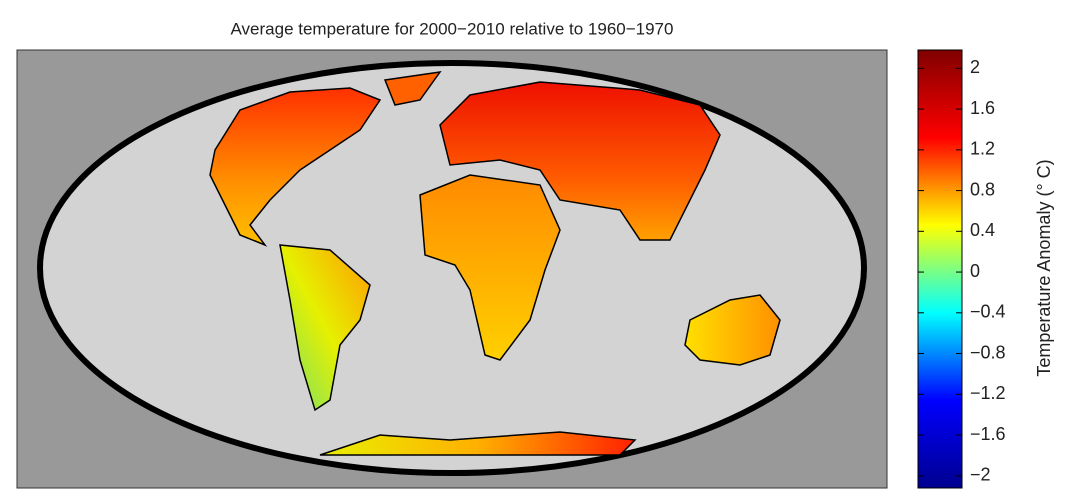 This screenshot has height=499, width=1078. I want to click on tick-label: −2, so click(980, 475).